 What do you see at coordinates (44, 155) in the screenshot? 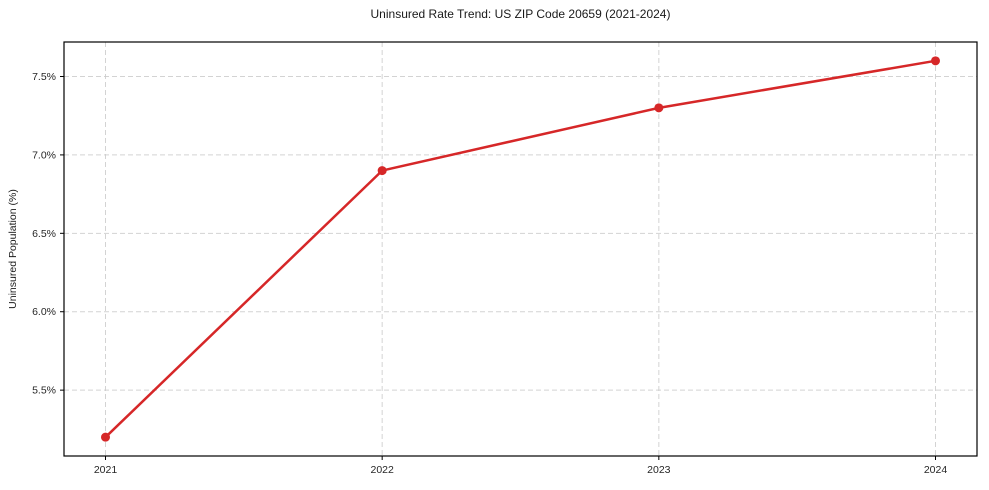
I see `y-tick-label: 7.0%` at bounding box center [44, 155].